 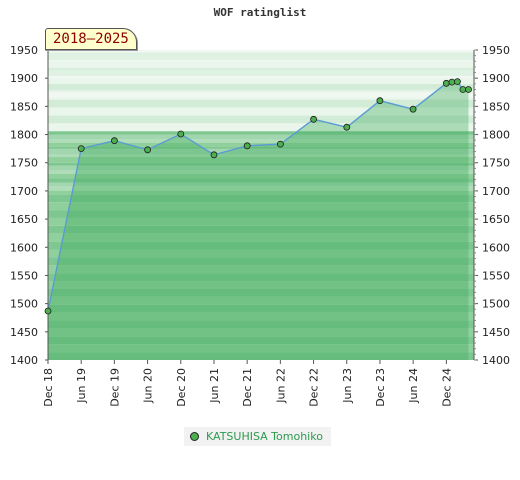 What do you see at coordinates (496, 247) in the screenshot?
I see `y-tick-label-right: 1600` at bounding box center [496, 247].